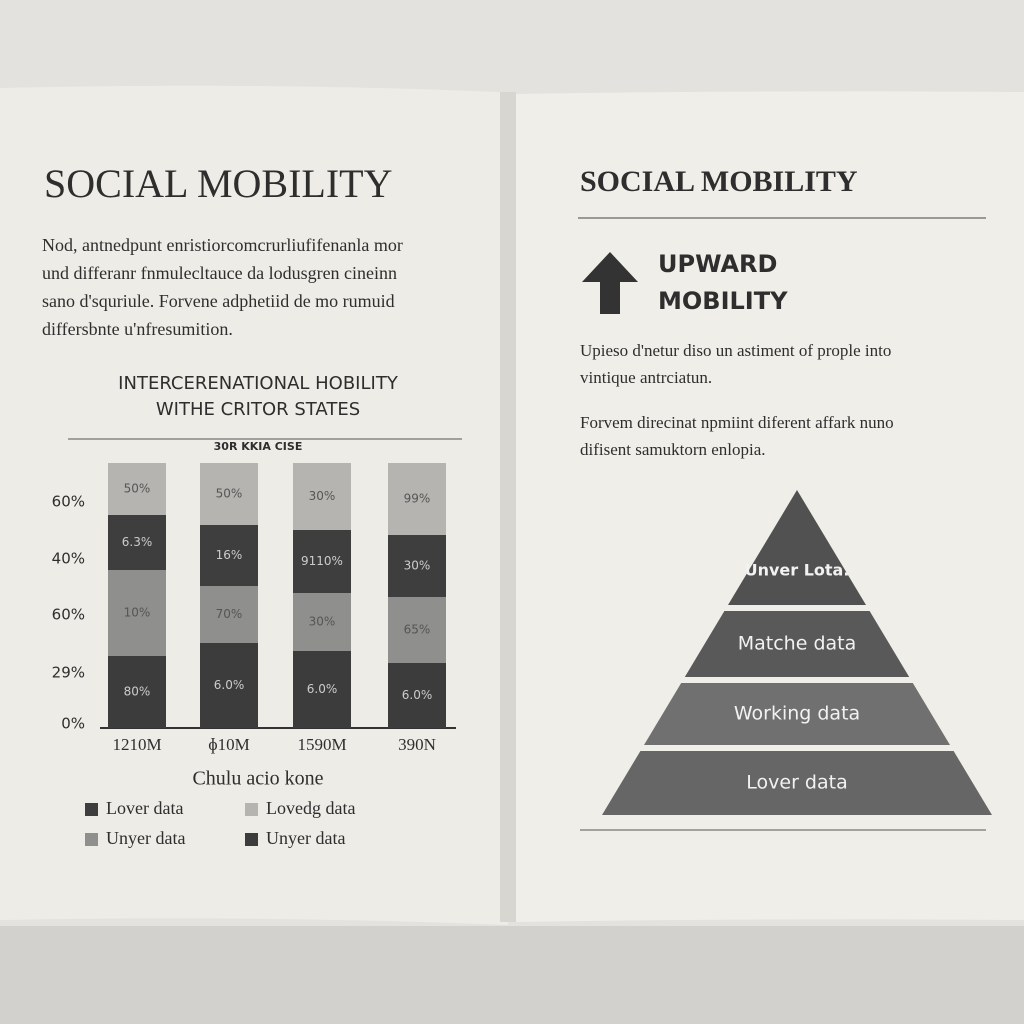 This screenshot has width=1024, height=1024. What do you see at coordinates (144, 808) in the screenshot?
I see `legend-label: Lover data` at bounding box center [144, 808].